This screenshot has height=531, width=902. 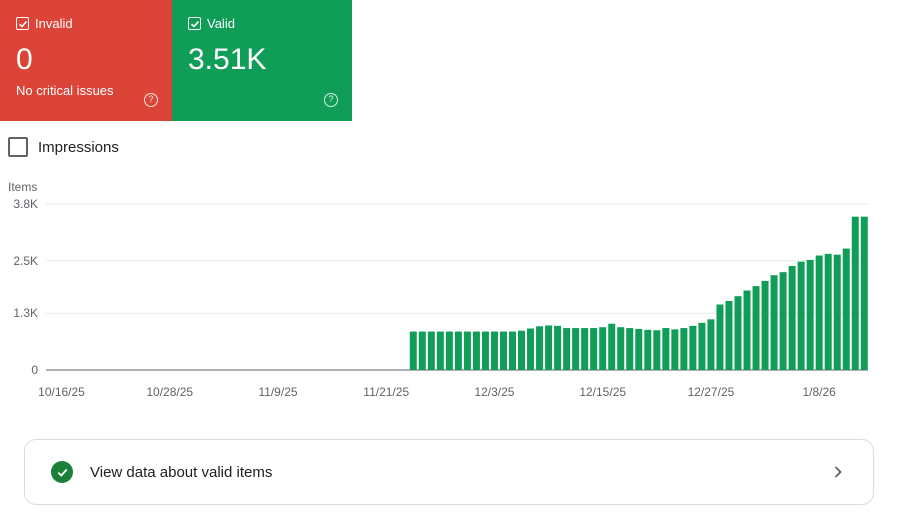 I want to click on valid-card-header: Valid, so click(x=262, y=23).